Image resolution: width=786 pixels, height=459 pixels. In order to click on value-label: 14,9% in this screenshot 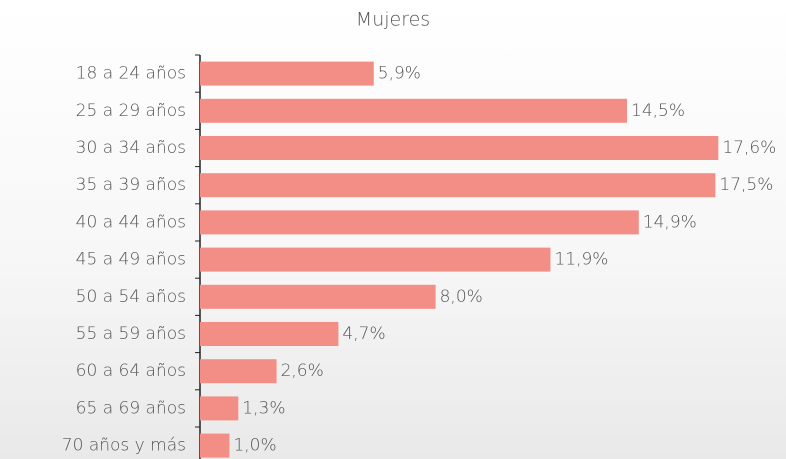, I will do `click(670, 222)`.